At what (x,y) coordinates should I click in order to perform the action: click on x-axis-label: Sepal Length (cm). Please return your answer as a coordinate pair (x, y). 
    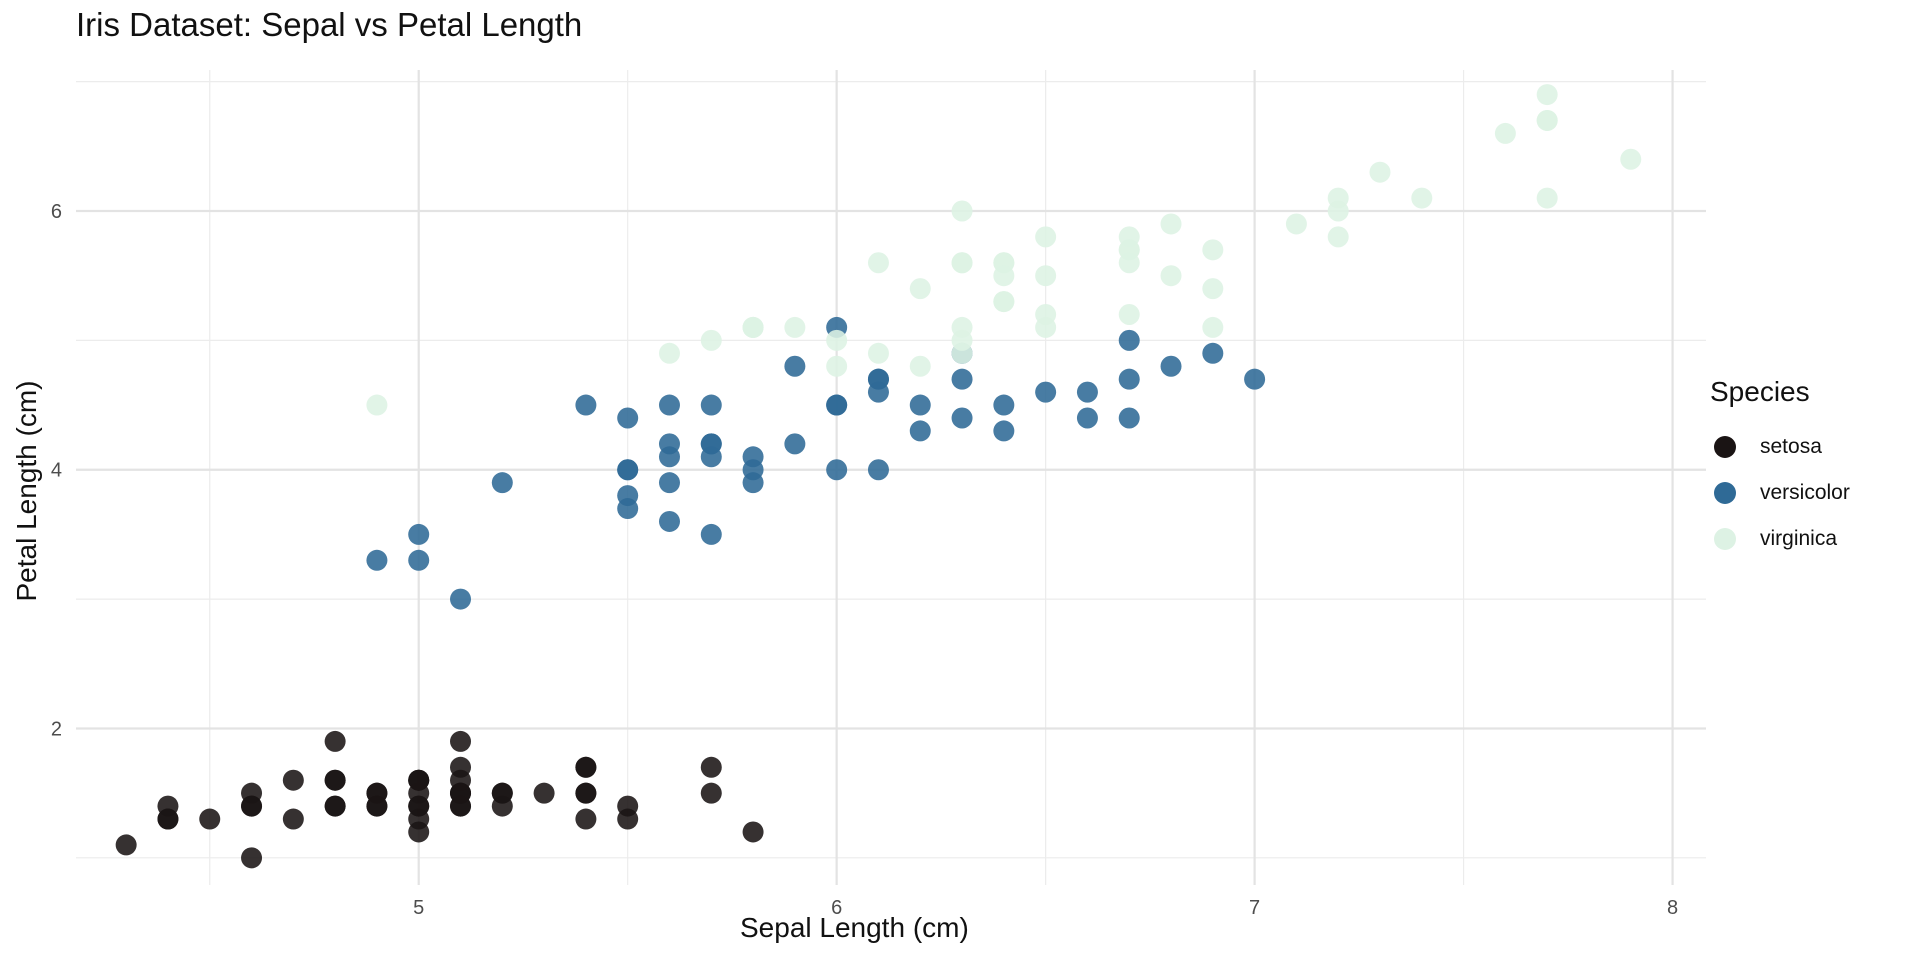
    Looking at the image, I should click on (854, 927).